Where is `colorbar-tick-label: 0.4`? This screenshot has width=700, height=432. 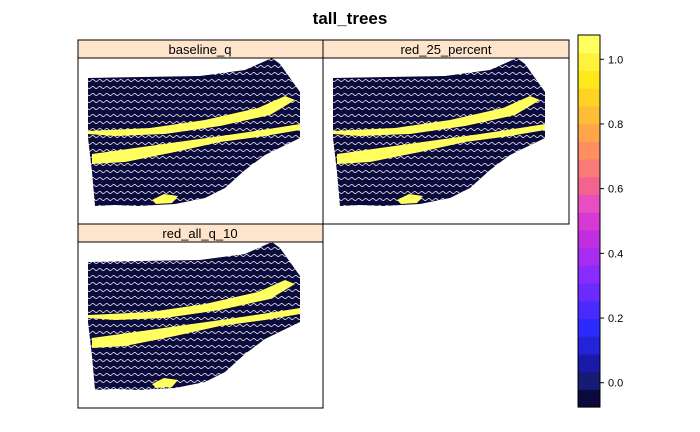
colorbar-tick-label: 0.4 is located at coordinates (615, 254).